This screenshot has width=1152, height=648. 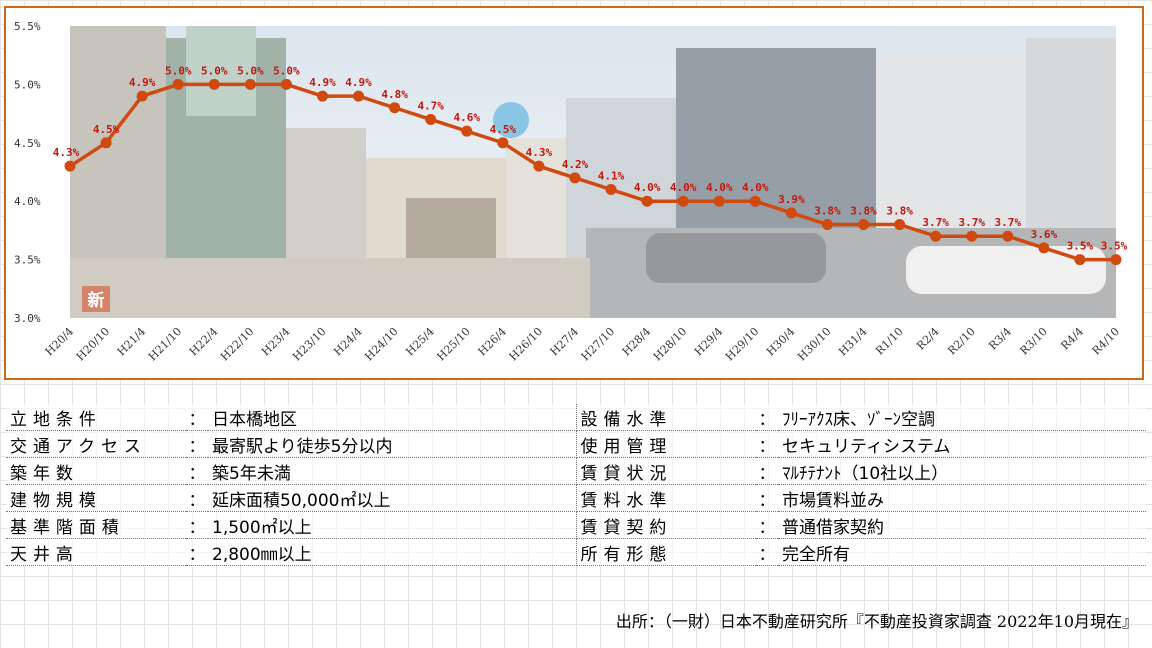 I want to click on condition-key: 立地条件, so click(x=96, y=417).